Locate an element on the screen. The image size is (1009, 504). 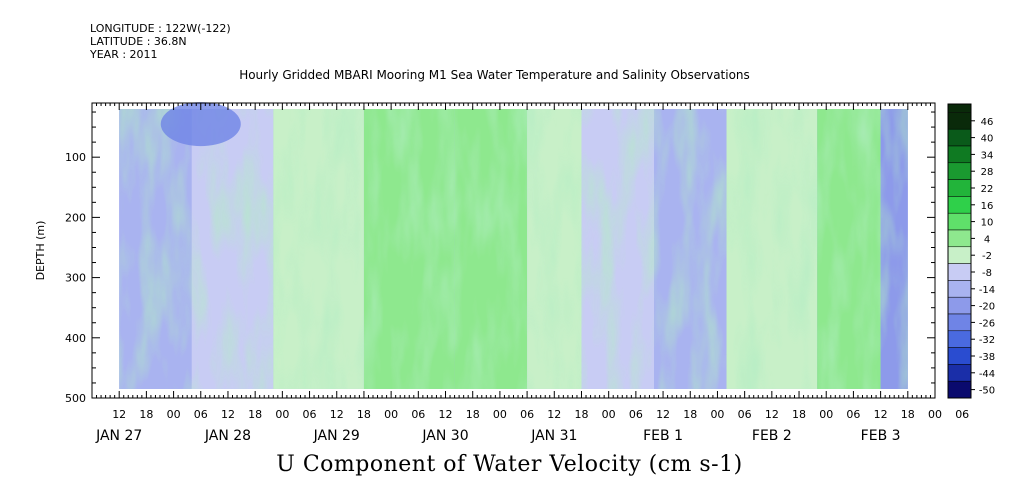
colorbar-label: -50 is located at coordinates (987, 391).